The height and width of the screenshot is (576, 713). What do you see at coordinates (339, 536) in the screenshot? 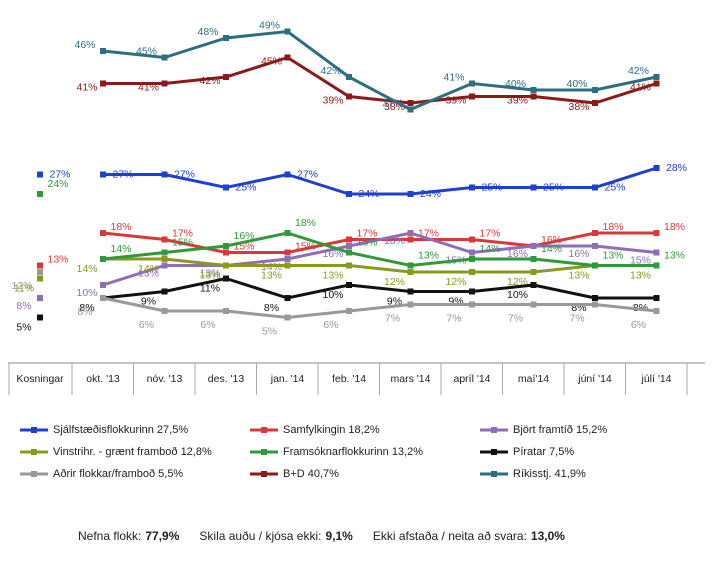
I see `footer-value: 9,1%` at bounding box center [339, 536].